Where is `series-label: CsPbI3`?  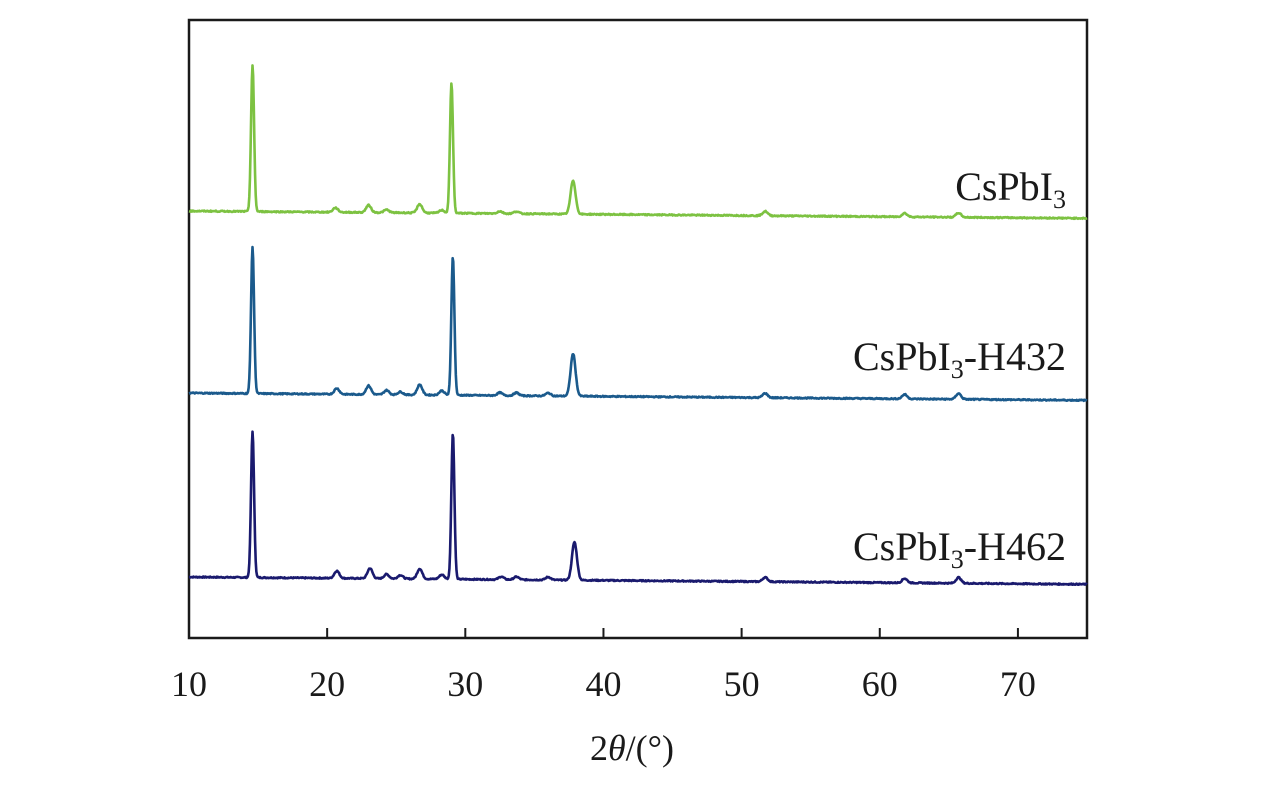
series-label: CsPbI3 is located at coordinates (1010, 189).